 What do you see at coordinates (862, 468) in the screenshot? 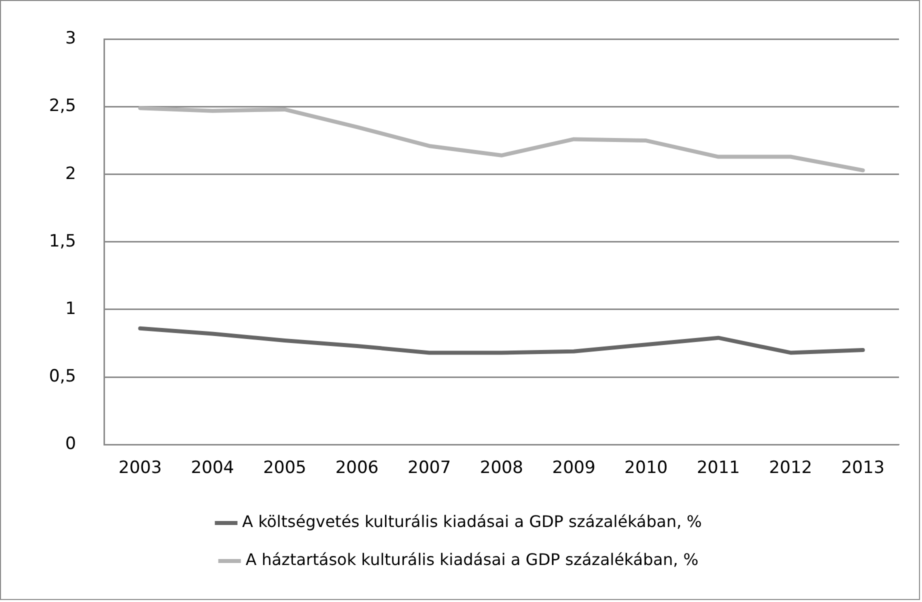
I see `x-tick-label: 2013` at bounding box center [862, 468].